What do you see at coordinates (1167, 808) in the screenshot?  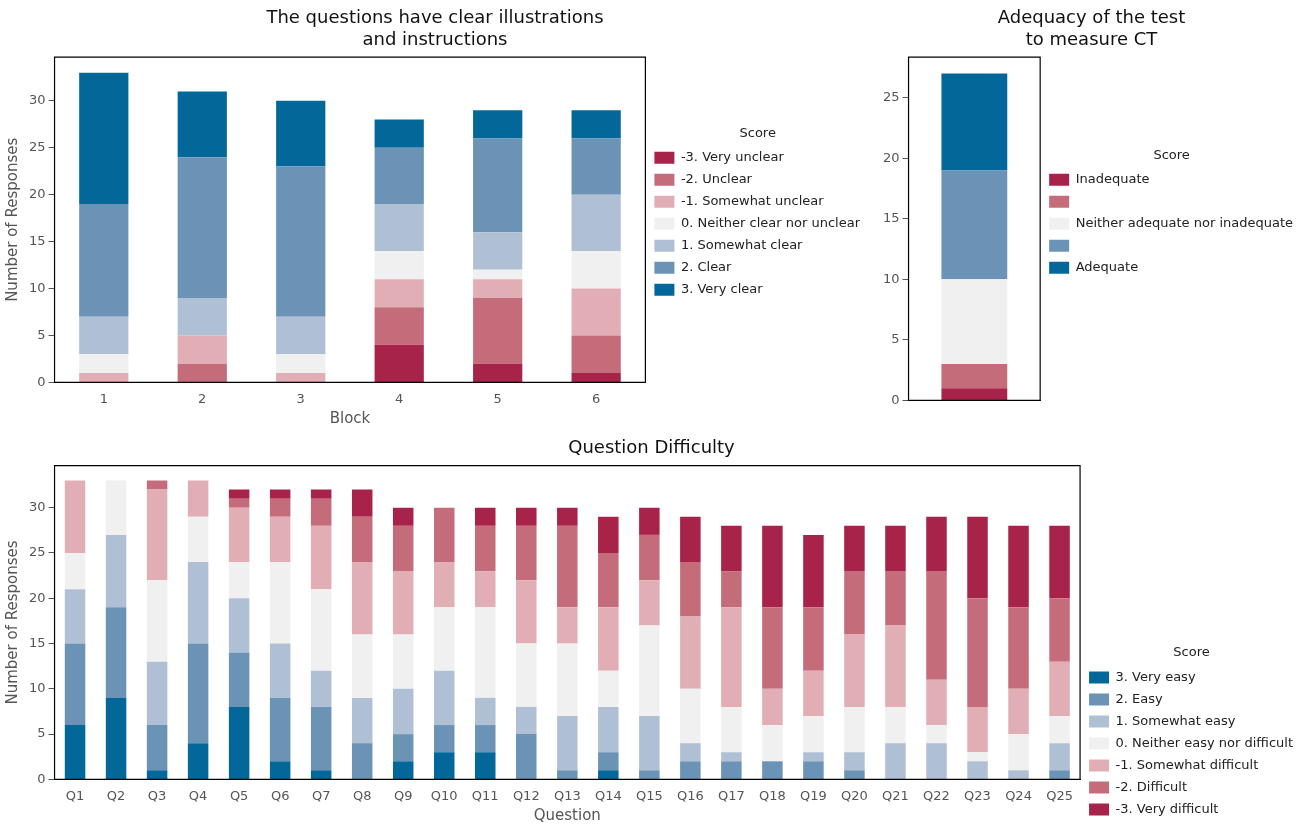 I see `legend-label: -3. Very difficult` at bounding box center [1167, 808].